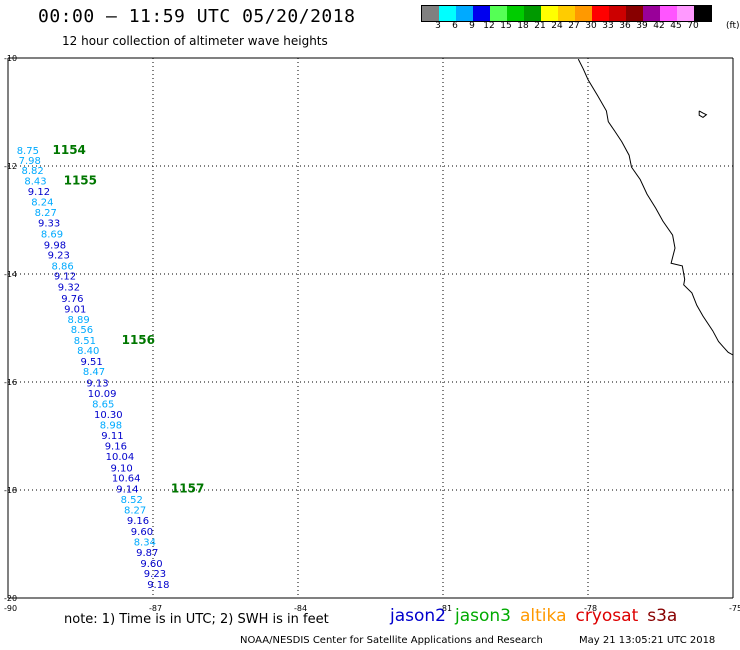  I want to click on timestamp-text: May 21 13:05:21 UTC 2018, so click(647, 640).